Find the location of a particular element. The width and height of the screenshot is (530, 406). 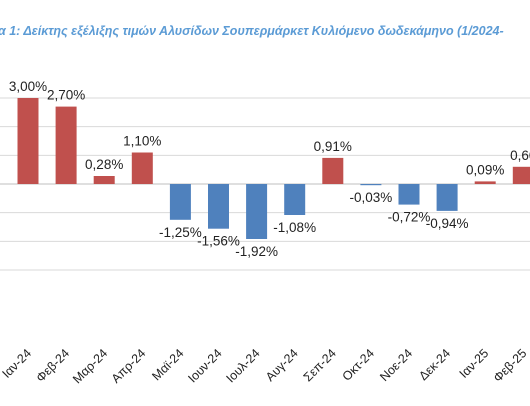

x-tick-label: Σεπ-24 is located at coordinates (320, 365).